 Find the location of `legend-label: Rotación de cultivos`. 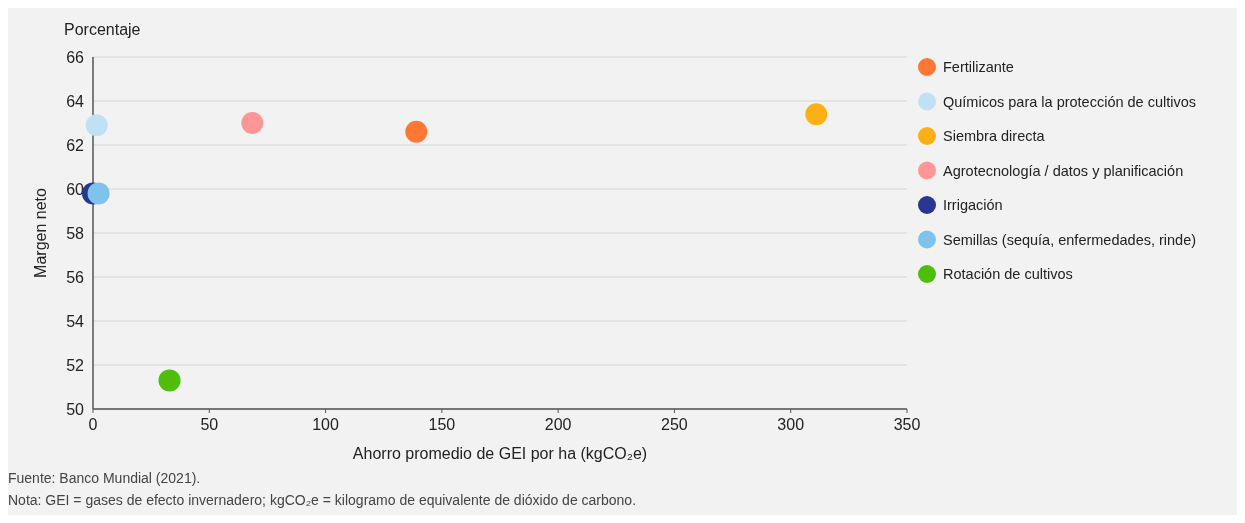

legend-label: Rotación de cultivos is located at coordinates (1008, 274).